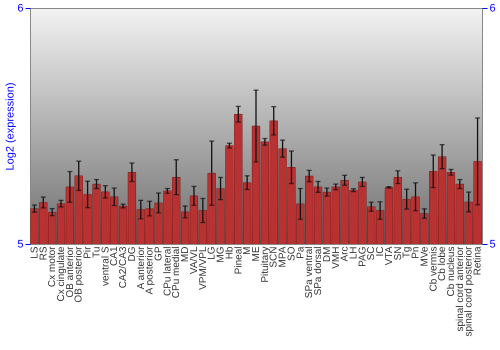 Image resolution: width=500 pixels, height=350 pixels. What do you see at coordinates (256, 254) in the screenshot?
I see `x-tick-label: ME` at bounding box center [256, 254].